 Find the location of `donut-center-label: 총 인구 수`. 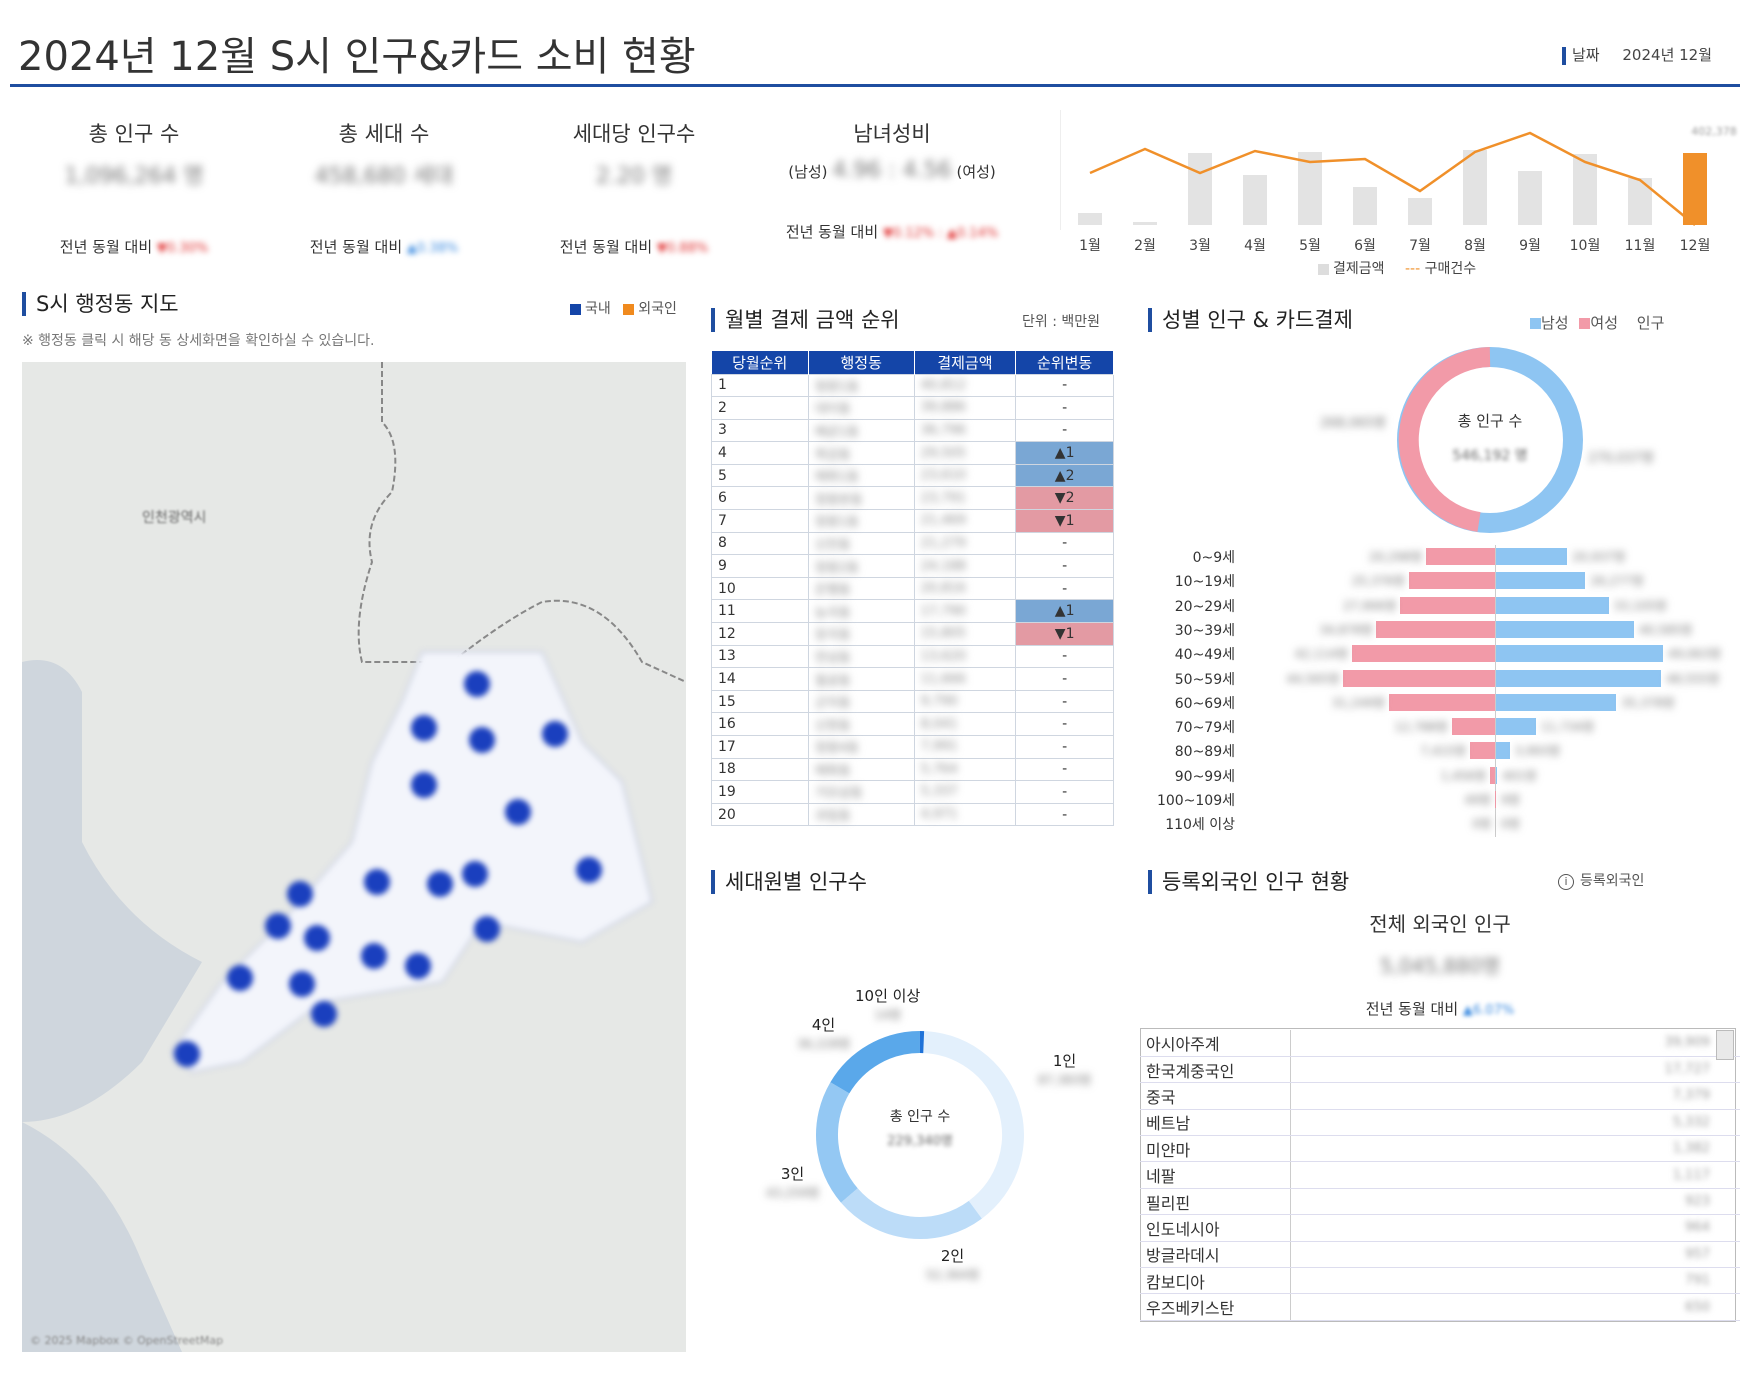

donut-center-label: 총 인구 수 is located at coordinates (1490, 421).